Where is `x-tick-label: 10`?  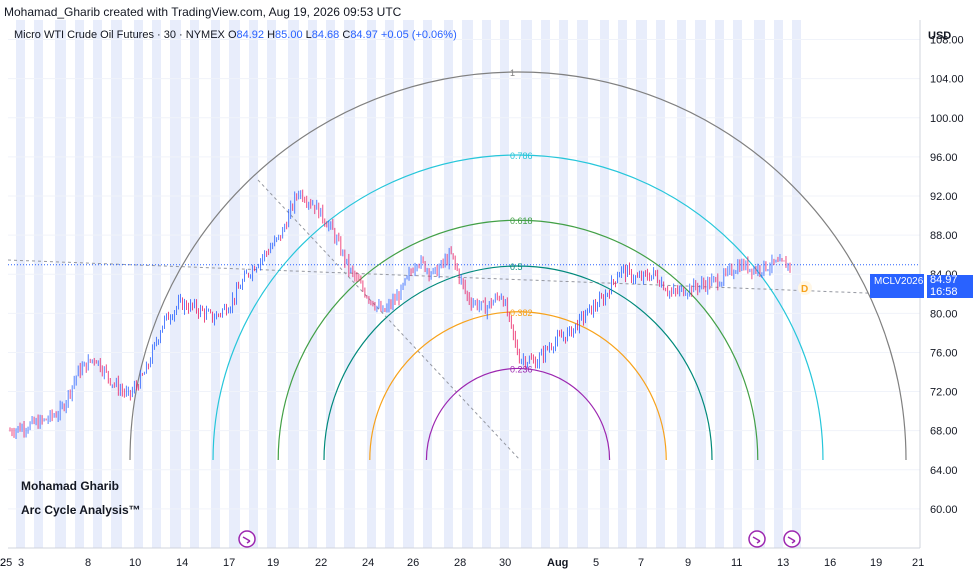 x-tick-label: 10 is located at coordinates (135, 563).